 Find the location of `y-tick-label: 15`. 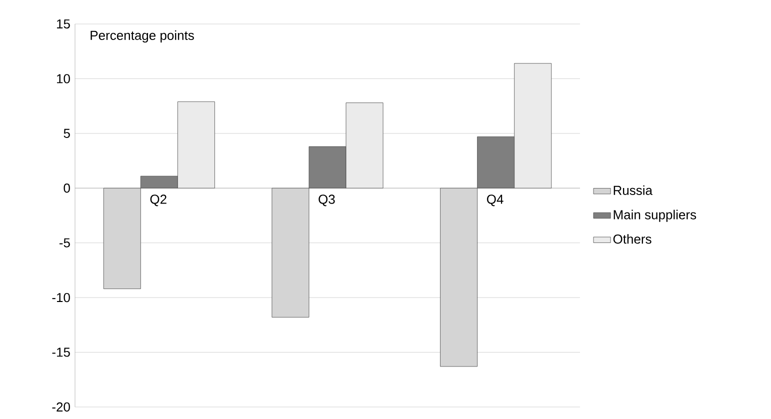

y-tick-label: 15 is located at coordinates (63, 24).